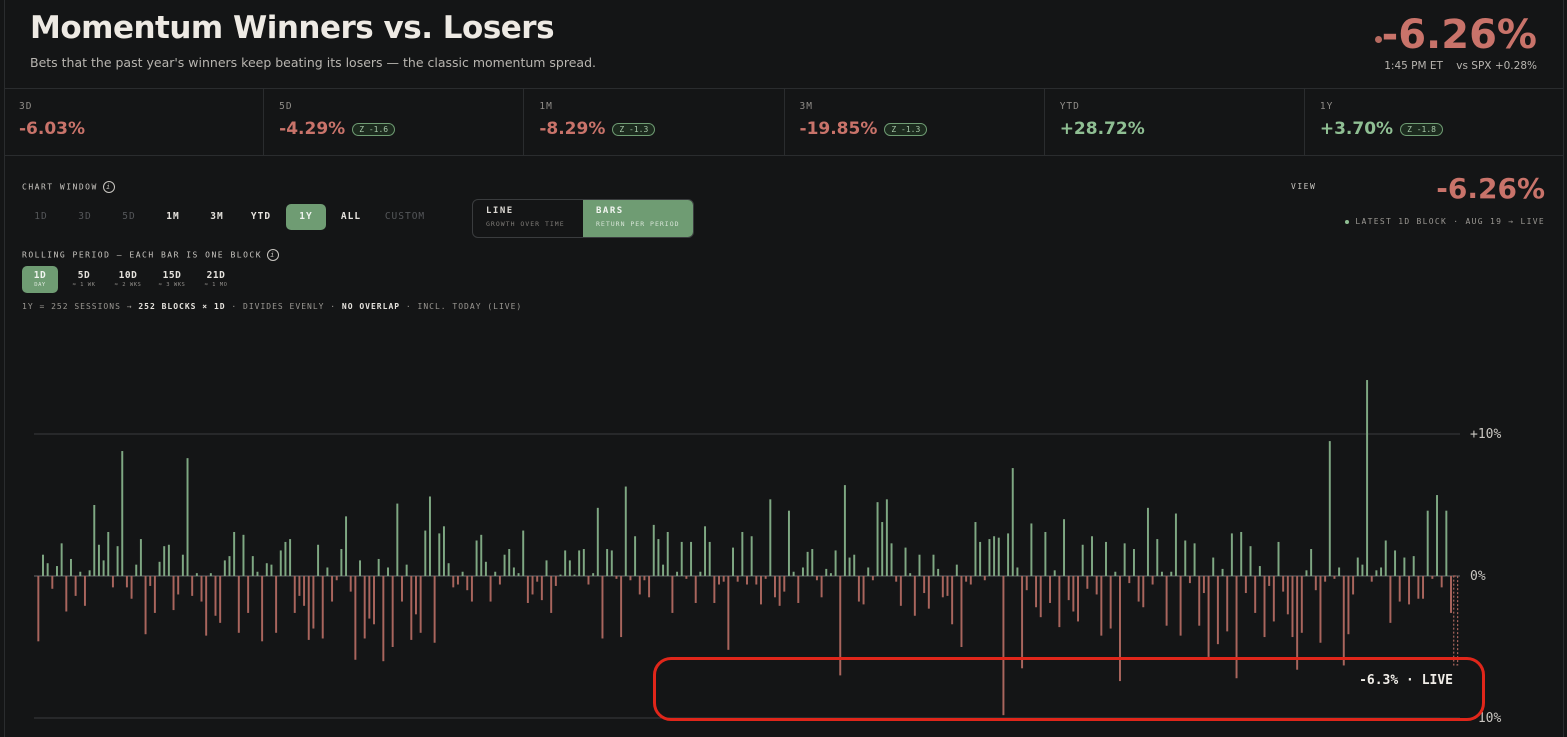  What do you see at coordinates (84, 279) in the screenshot?
I see `period-button-5d: 5D ≈ 1 WK` at bounding box center [84, 279].